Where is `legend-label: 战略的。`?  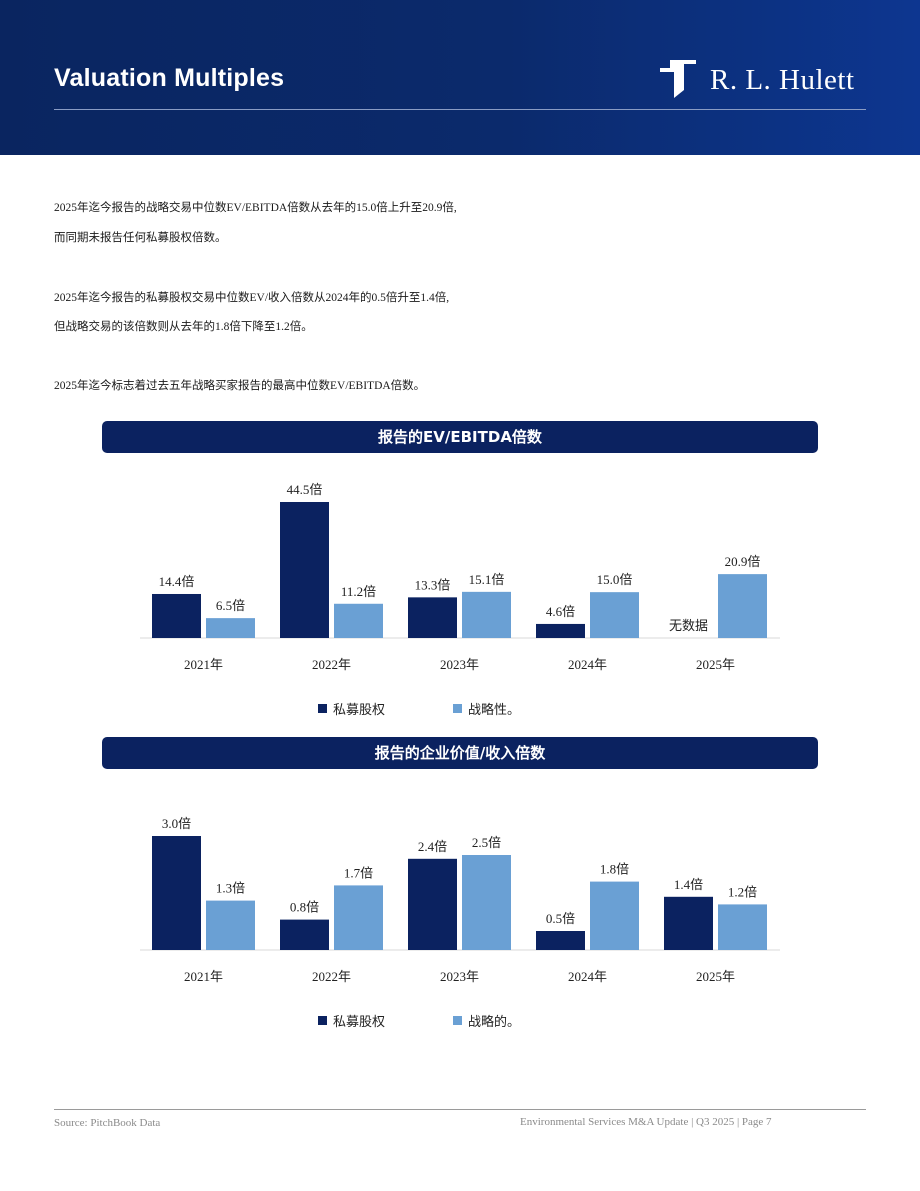 legend-label: 战略的。 is located at coordinates (494, 1021).